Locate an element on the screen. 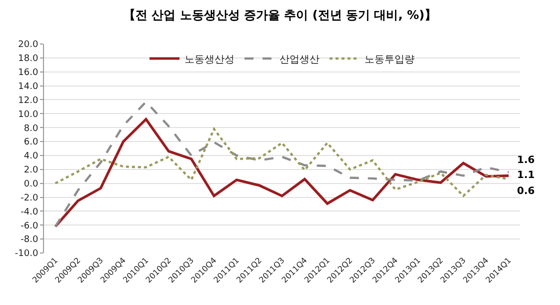 The width and height of the screenshot is (560, 305). y-tick-label: 4.0 is located at coordinates (31, 157).